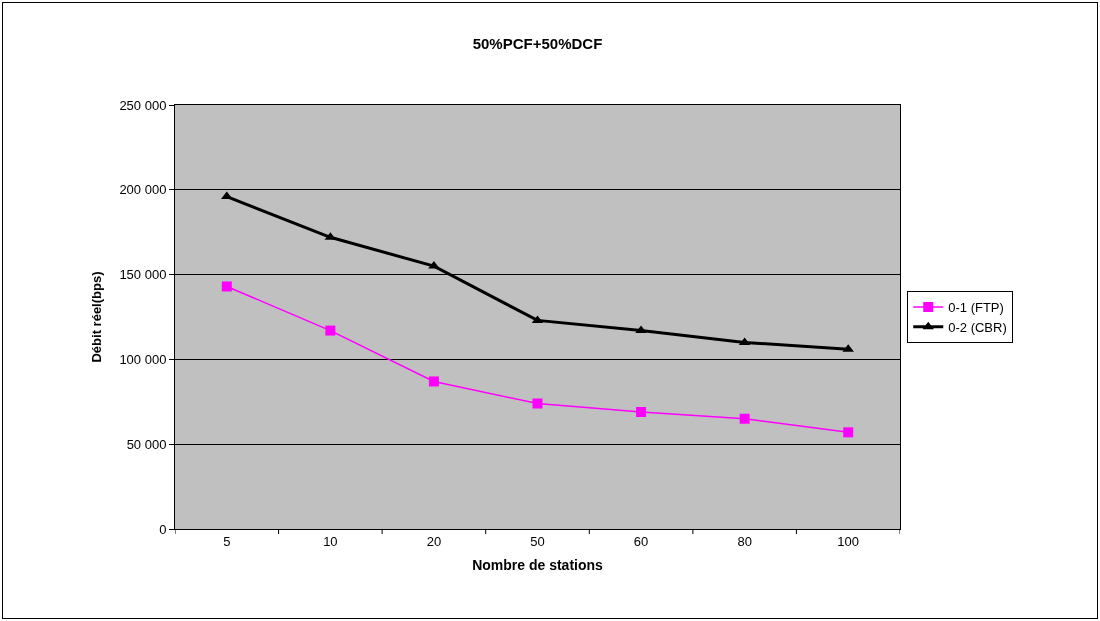 Image resolution: width=1100 pixels, height=621 pixels. Describe the element at coordinates (976, 308) in the screenshot. I see `legend-label: 0-1 (FTP)` at that location.